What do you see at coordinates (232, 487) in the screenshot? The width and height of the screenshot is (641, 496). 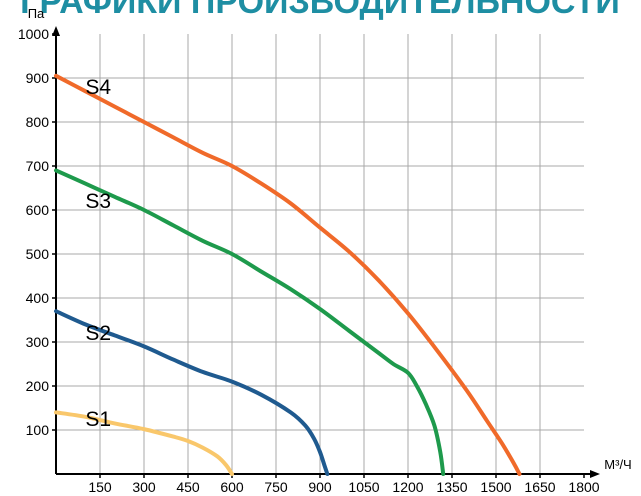 I see `x-tick-label: 600` at bounding box center [232, 487].